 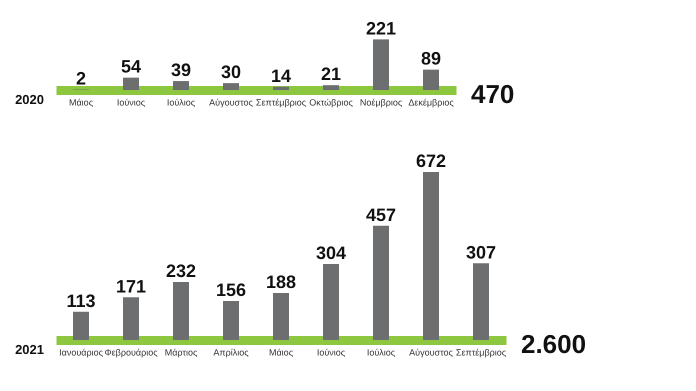 What do you see at coordinates (231, 290) in the screenshot?
I see `data-label: 156` at bounding box center [231, 290].